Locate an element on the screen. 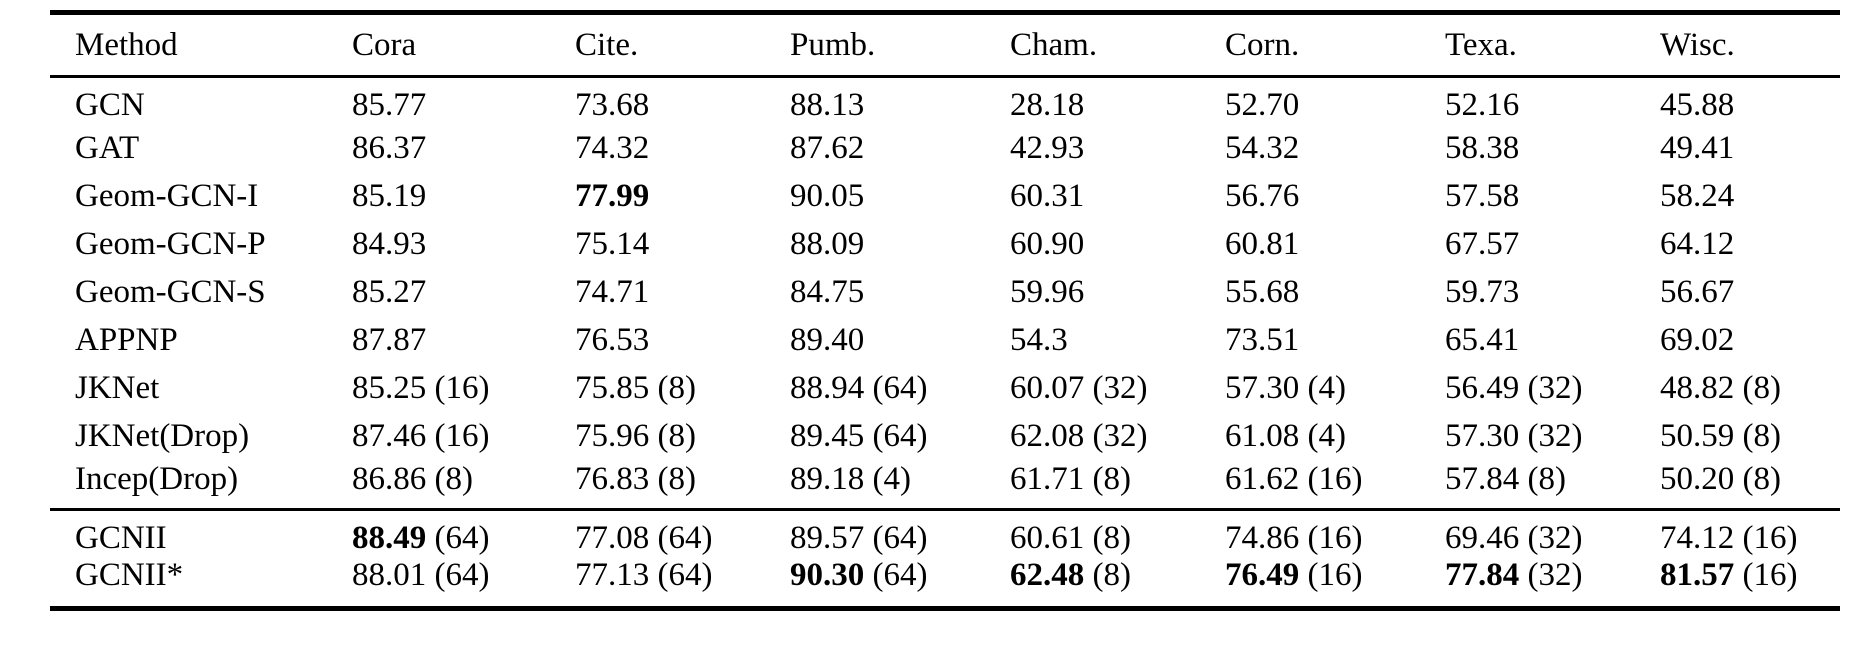 The image size is (1871, 668). accuracy-value: 87.46 is located at coordinates (389, 436).